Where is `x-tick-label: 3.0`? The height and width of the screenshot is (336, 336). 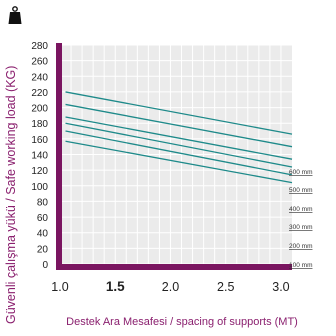
x-tick-label: 3.0 is located at coordinates (280, 287).